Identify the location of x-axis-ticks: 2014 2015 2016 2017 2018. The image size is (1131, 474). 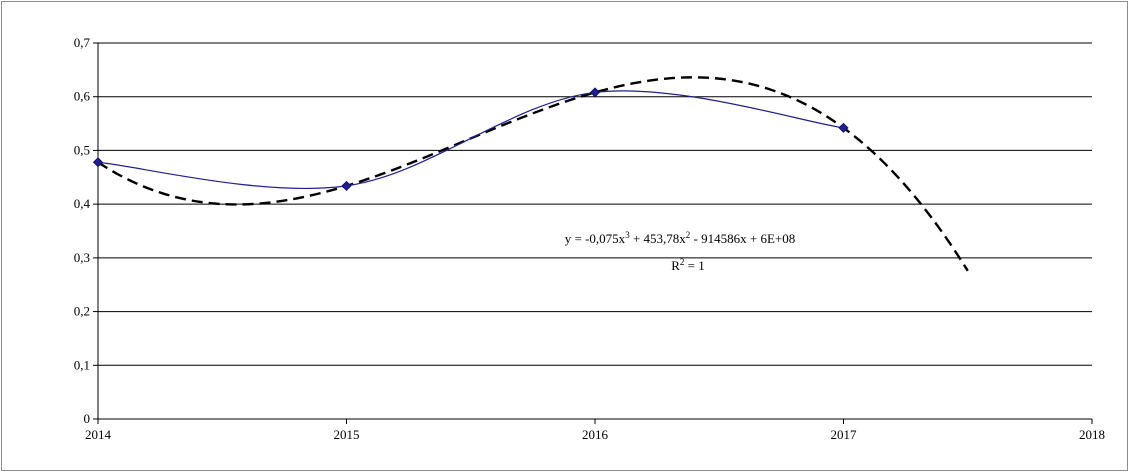
(595, 430).